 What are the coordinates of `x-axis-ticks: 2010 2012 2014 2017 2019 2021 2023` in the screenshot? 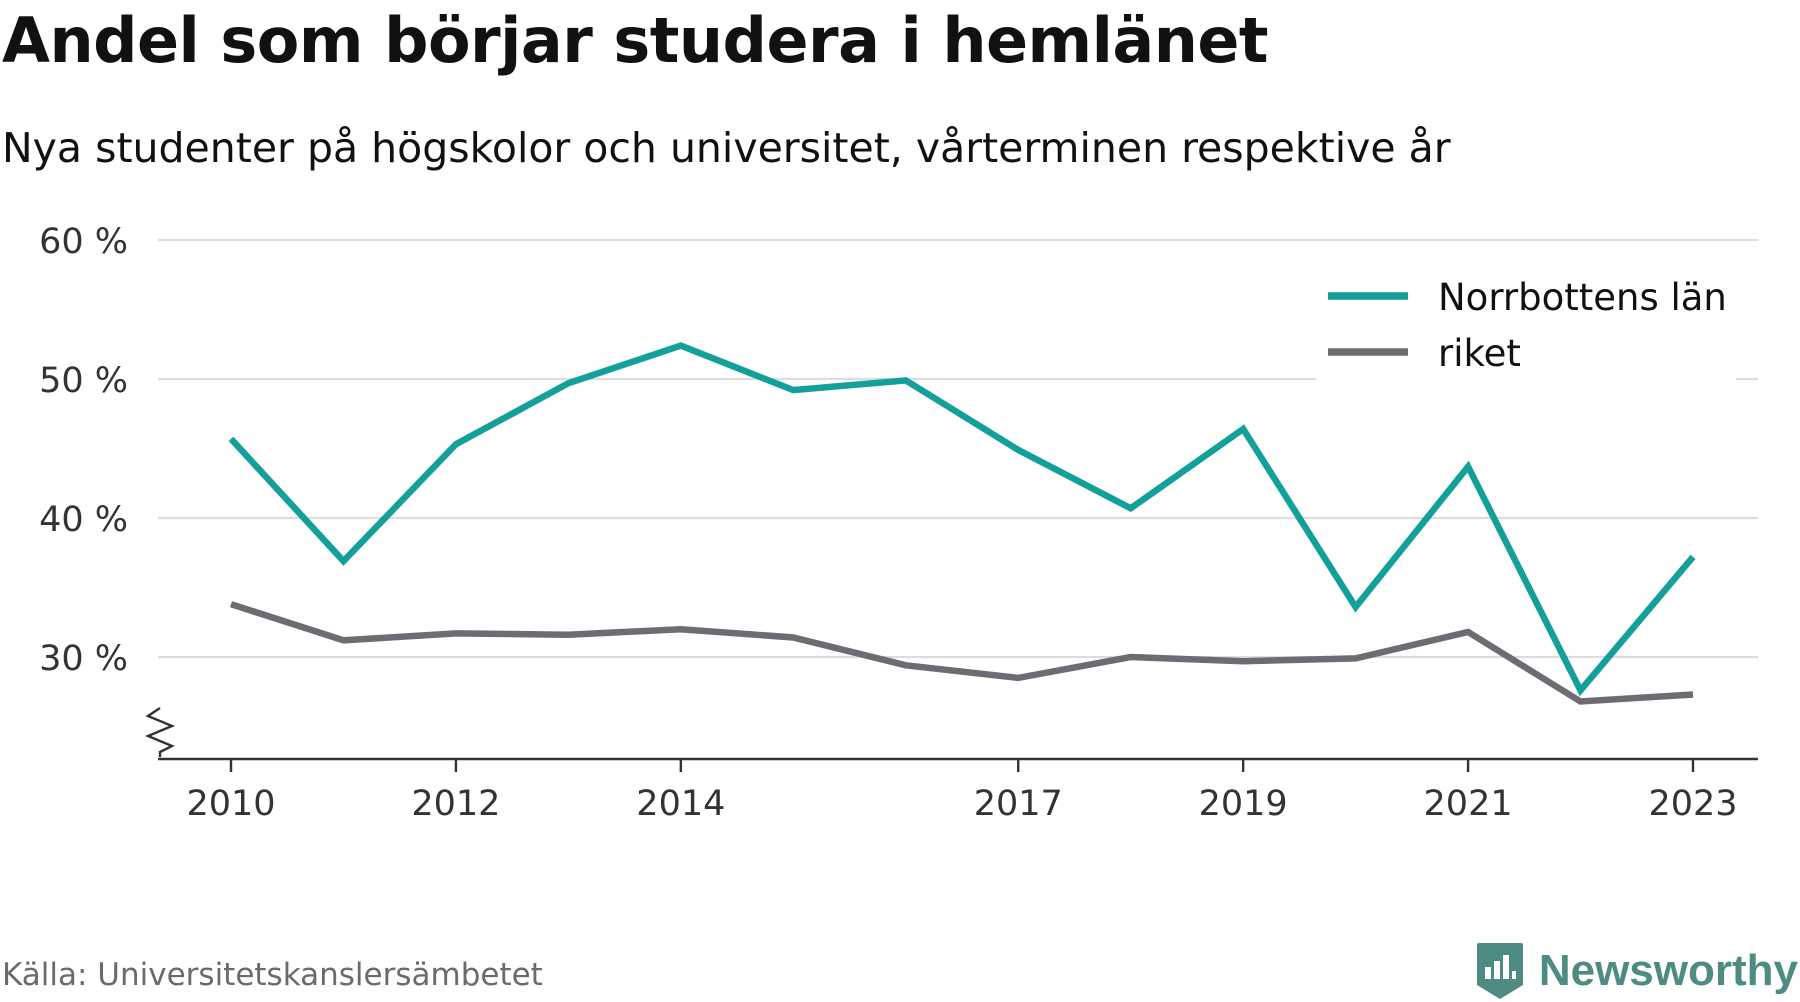 It's located at (961, 791).